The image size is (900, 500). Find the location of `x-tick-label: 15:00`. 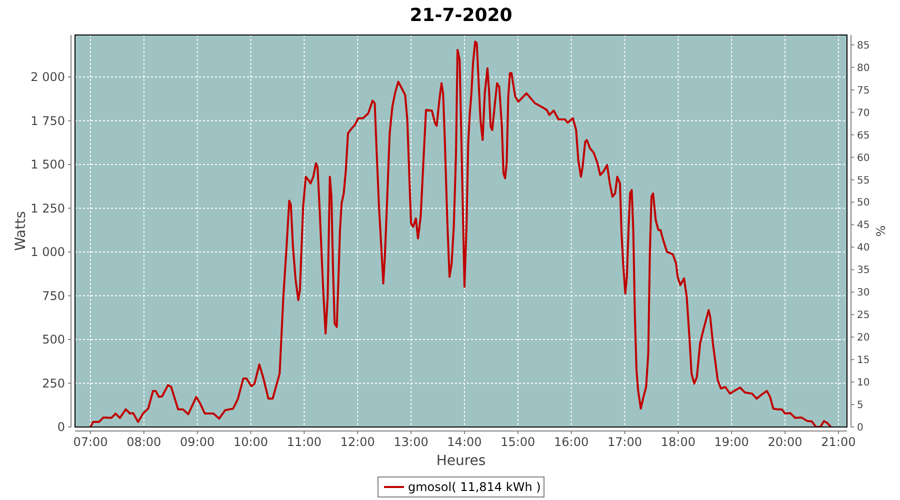

x-tick-label: 15:00 is located at coordinates (518, 442).